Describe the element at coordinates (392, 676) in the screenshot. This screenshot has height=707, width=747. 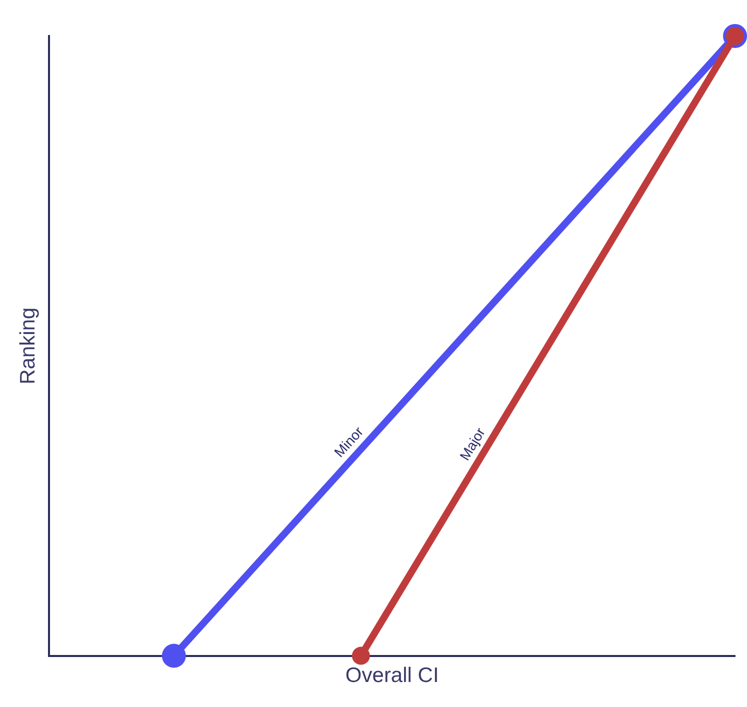
I see `x-axis-title: Overall CI` at that location.